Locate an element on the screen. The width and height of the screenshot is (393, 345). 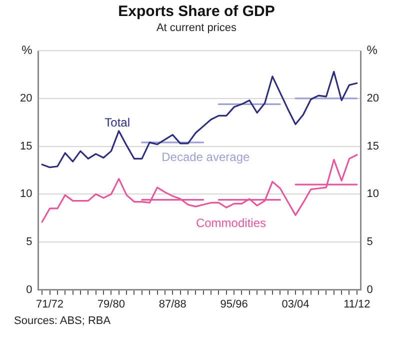
x-tick-label: 79/80 is located at coordinates (111, 304).